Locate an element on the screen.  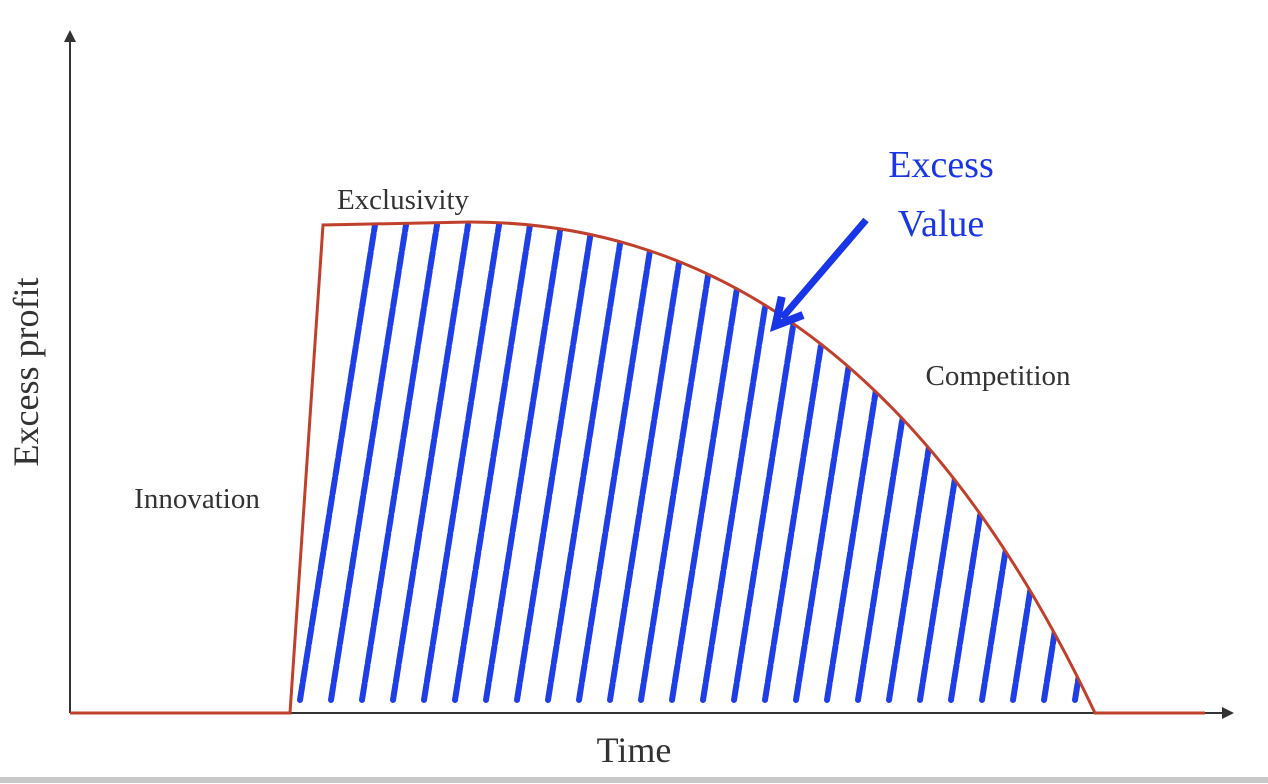
phase-label: Innovation is located at coordinates (197, 499).